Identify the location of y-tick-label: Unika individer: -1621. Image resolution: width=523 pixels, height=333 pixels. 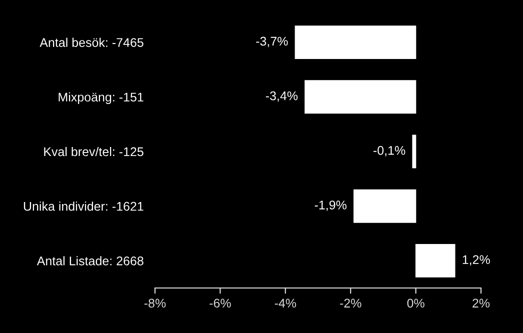
(84, 206).